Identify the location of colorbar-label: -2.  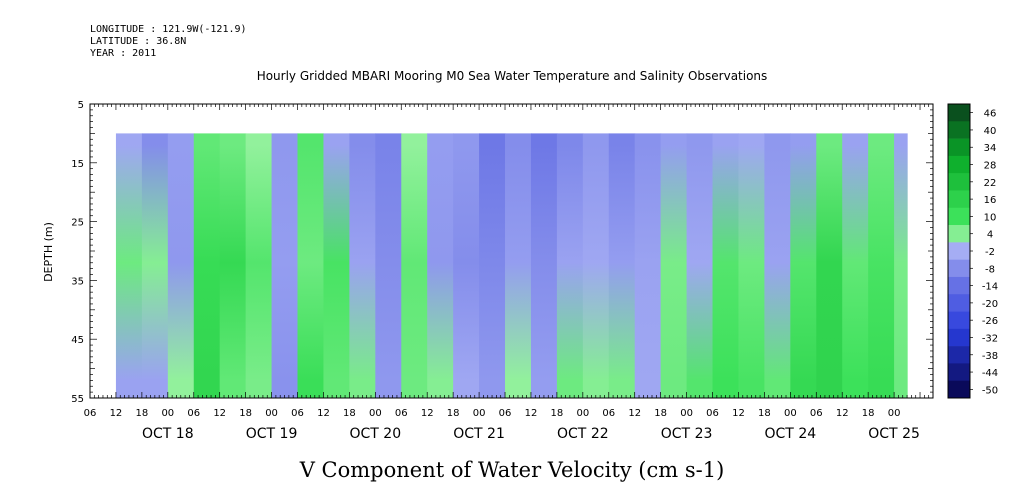
(990, 252).